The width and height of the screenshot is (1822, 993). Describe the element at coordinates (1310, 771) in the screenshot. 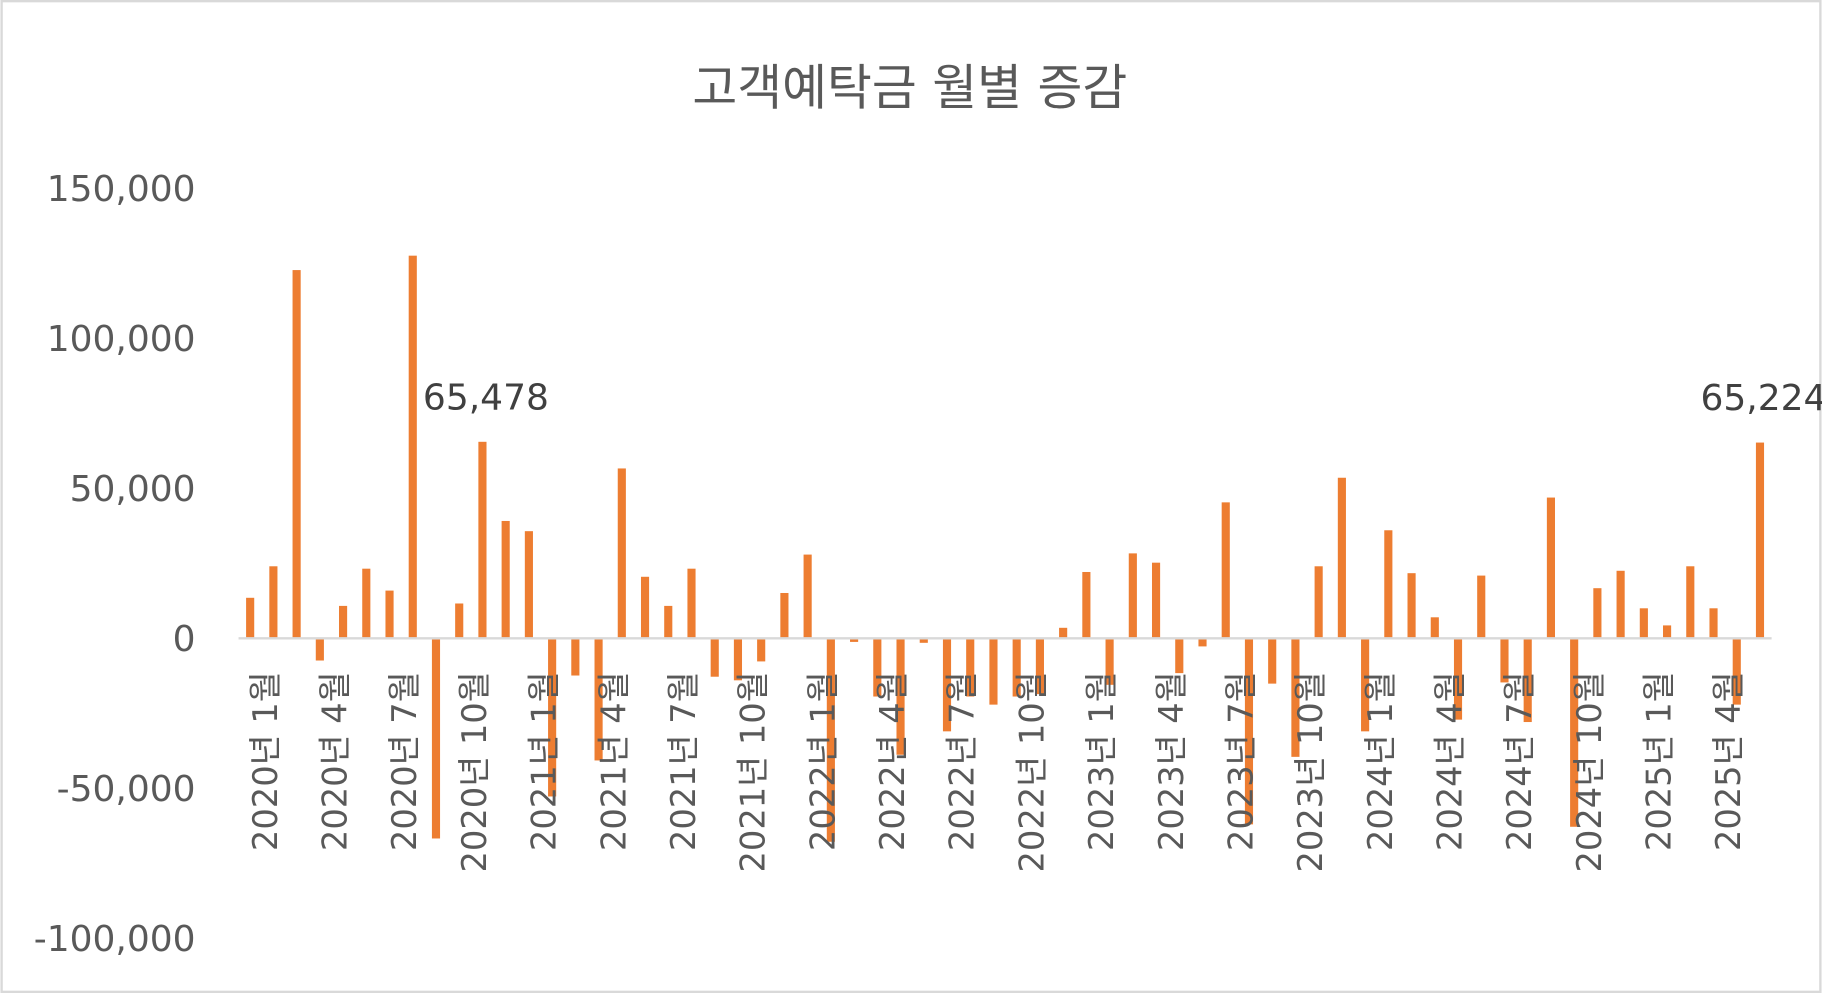

I see `x-tick-label: 2023년 10월` at that location.